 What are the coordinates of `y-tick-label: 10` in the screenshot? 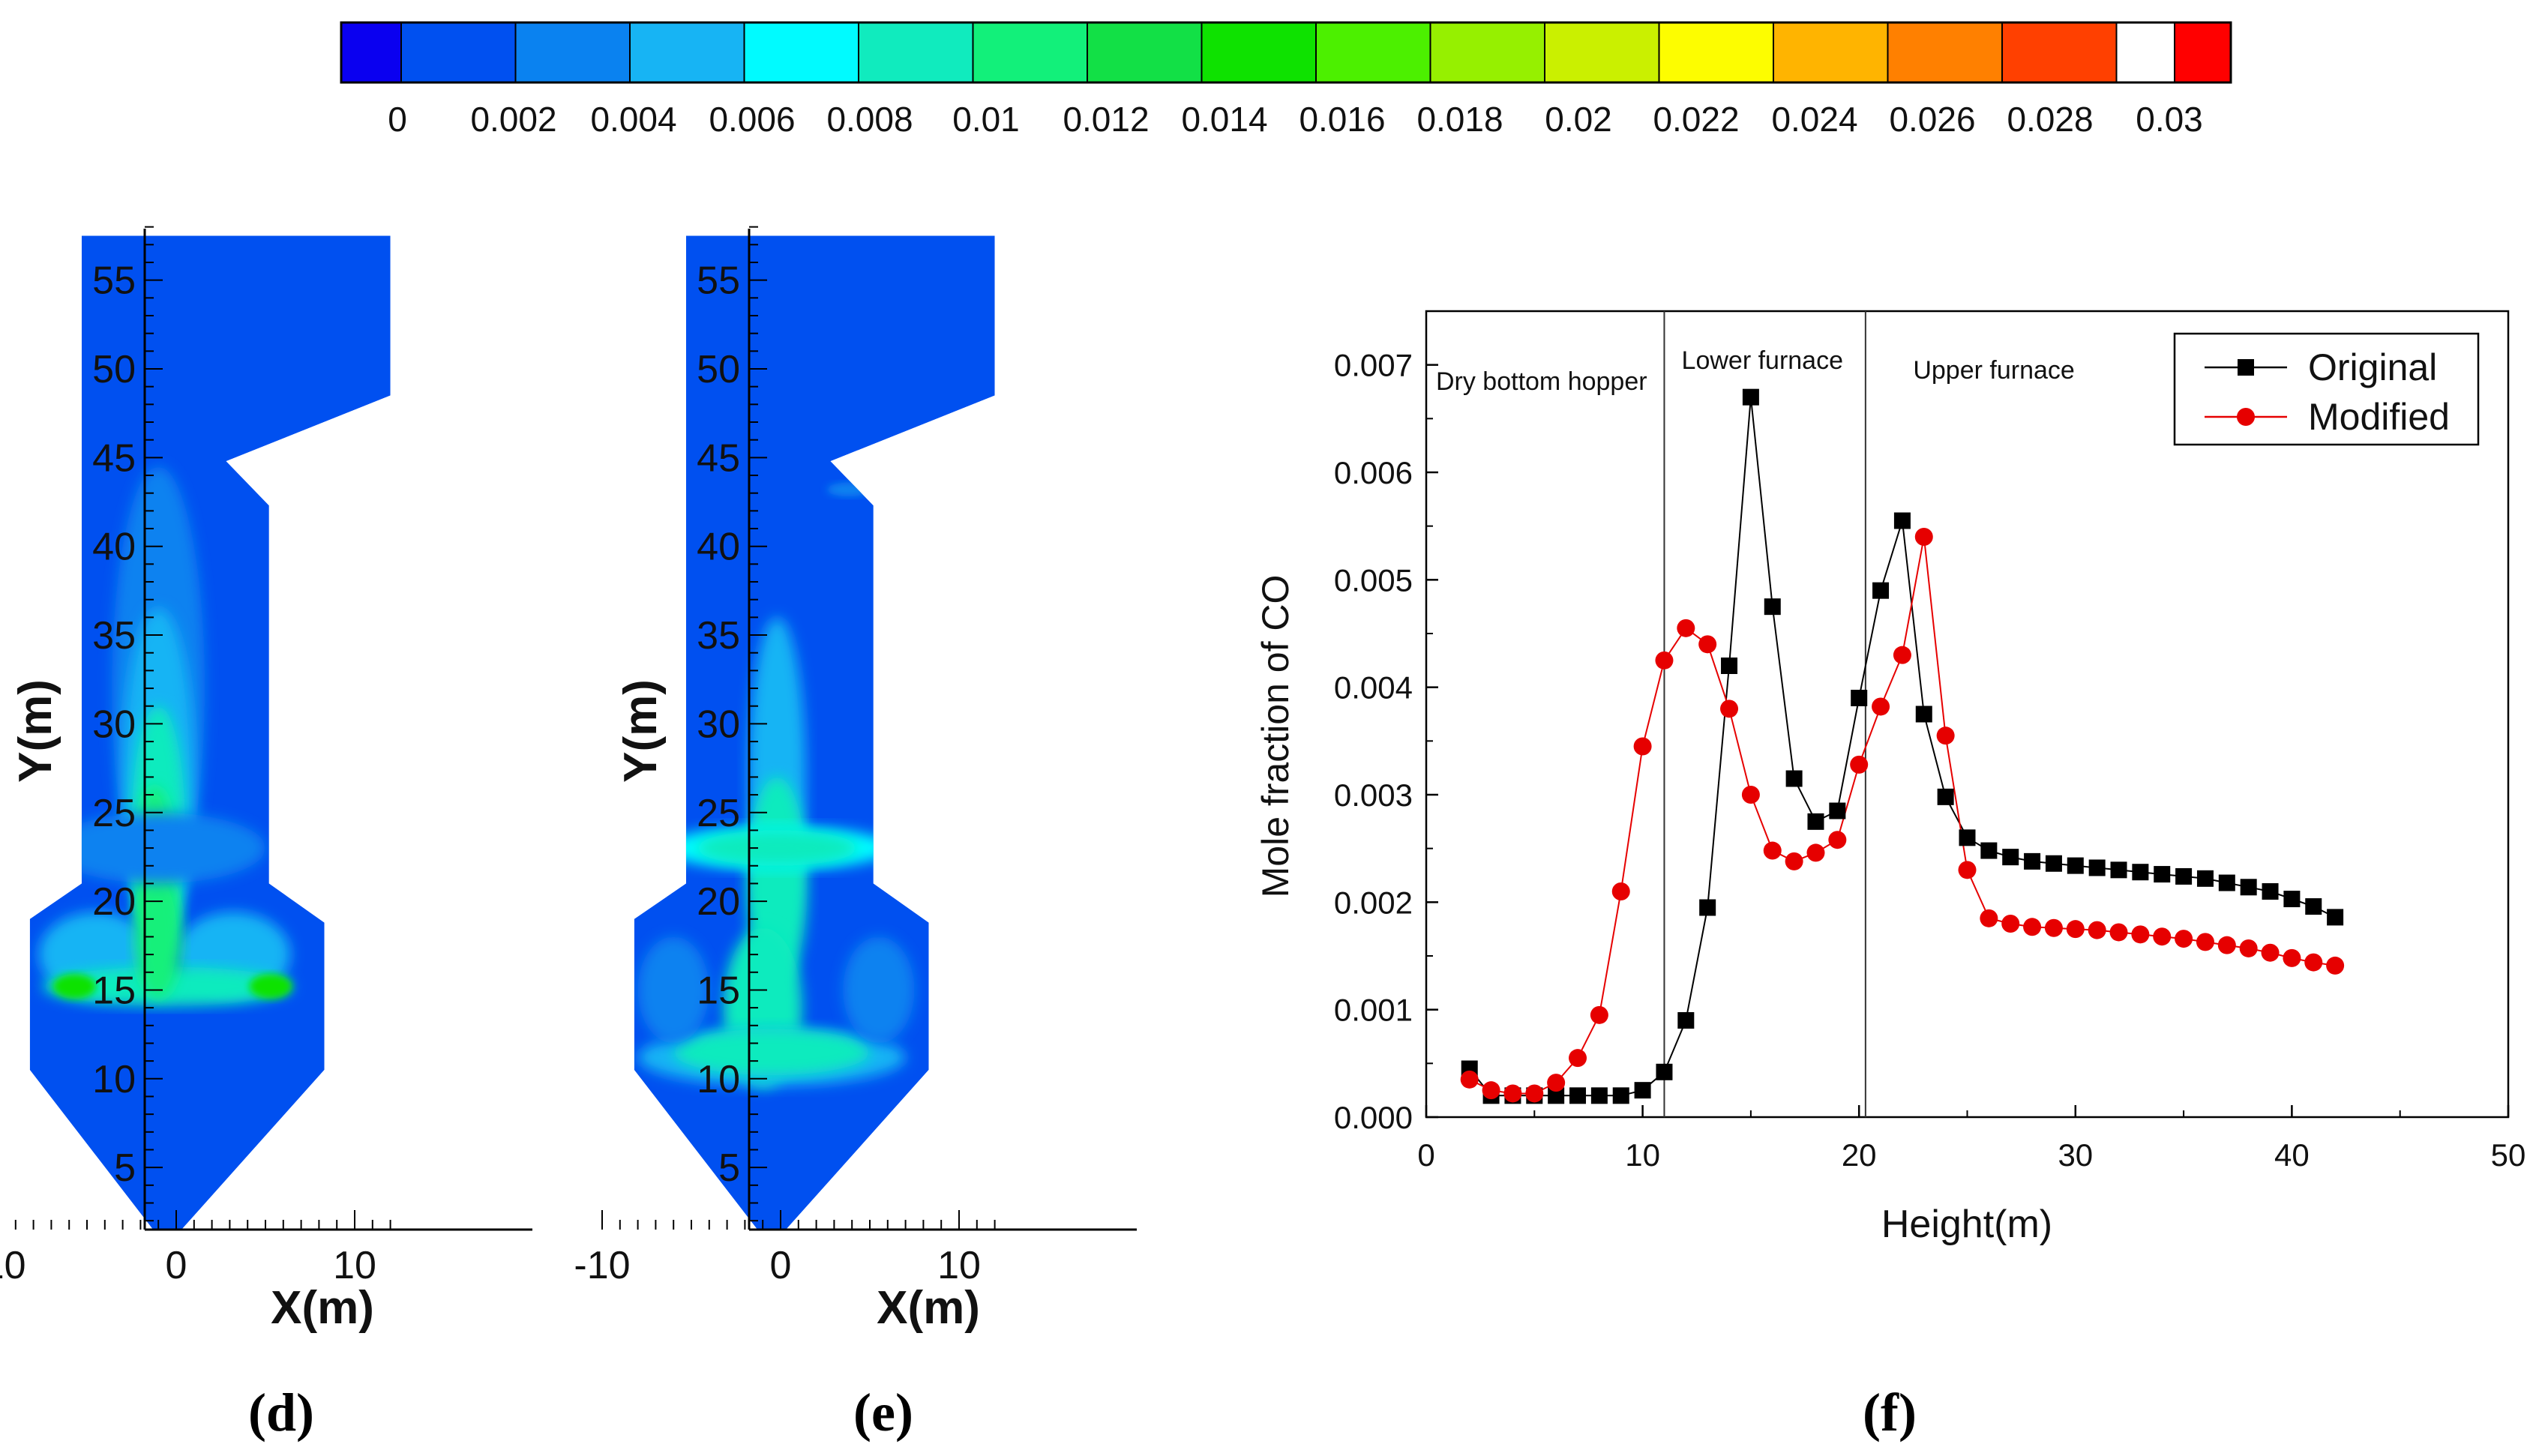 It's located at (114, 1079).